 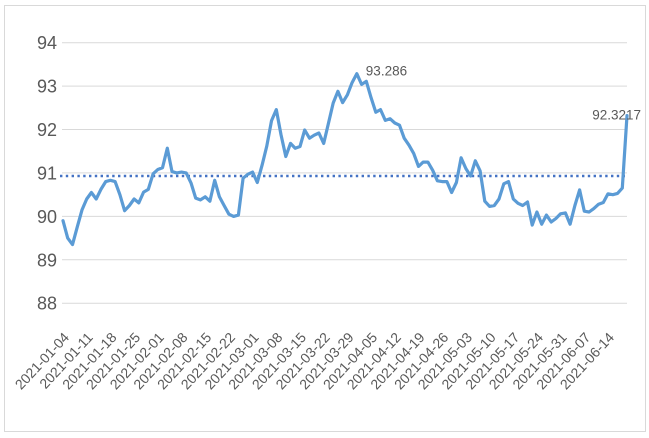 What do you see at coordinates (386, 71) in the screenshot?
I see `peak-value-label: 93.286` at bounding box center [386, 71].